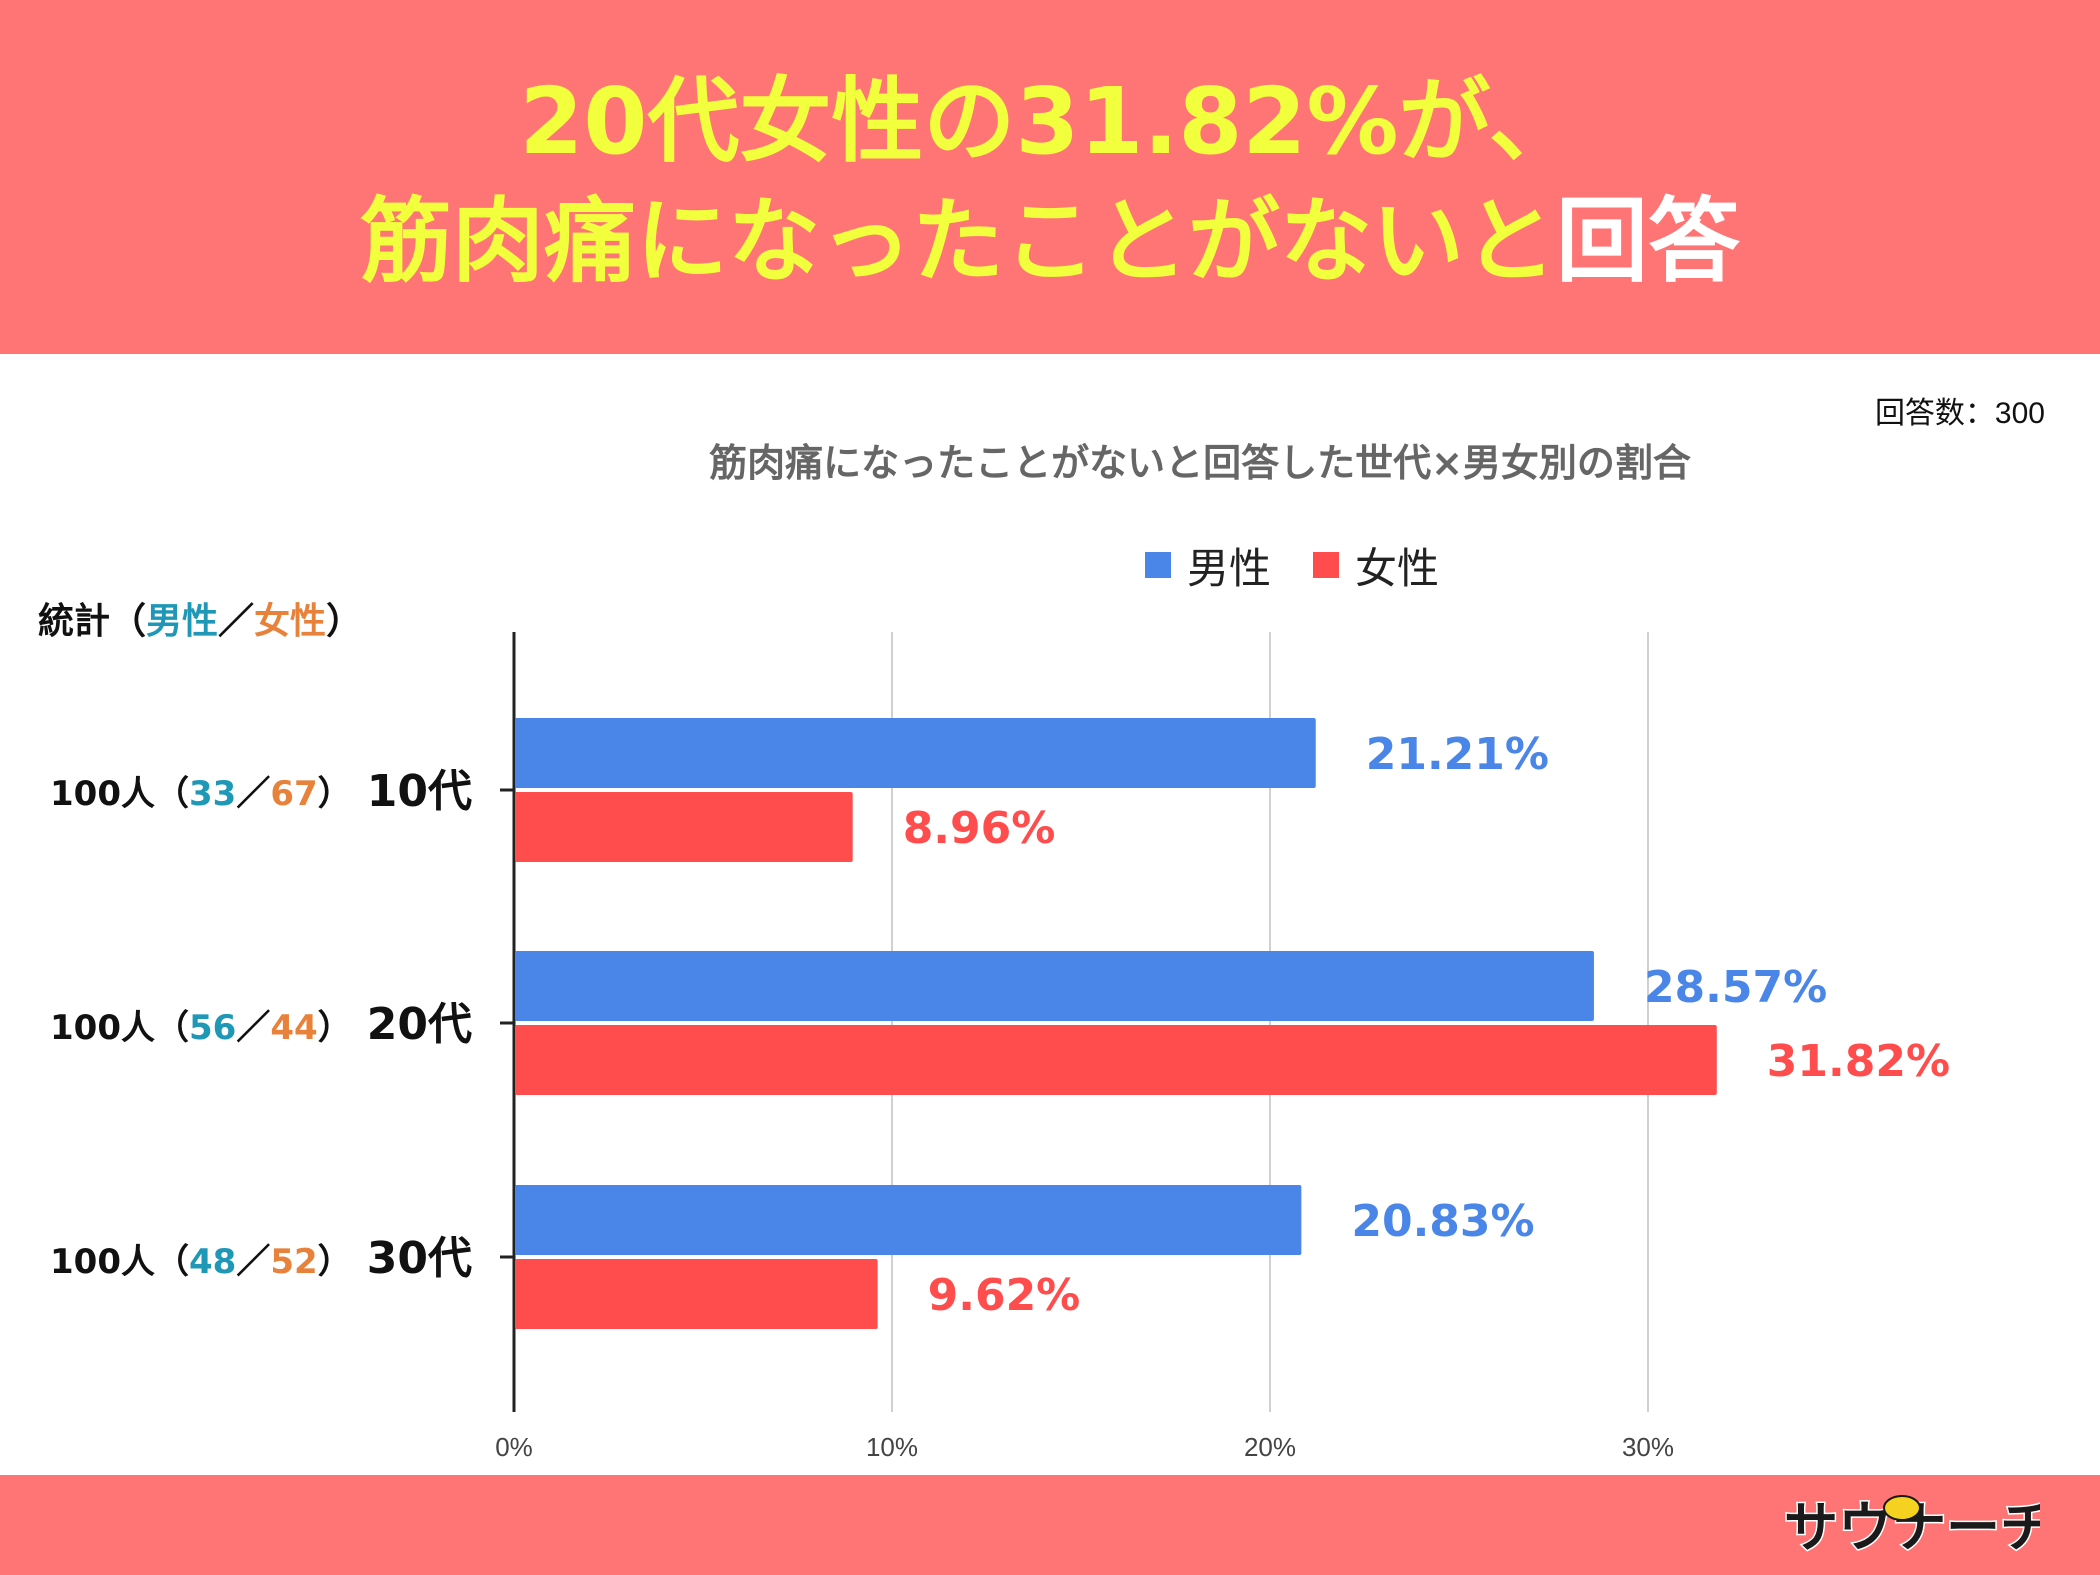 This screenshot has width=2100, height=1575. I want to click on headline-line-2: 筋肉痛になったことがないと回答, so click(1050, 242).